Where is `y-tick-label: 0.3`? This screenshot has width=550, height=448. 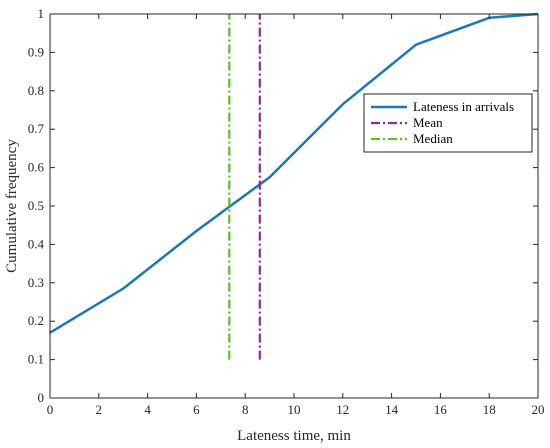
y-tick-label: 0.3 is located at coordinates (36, 282).